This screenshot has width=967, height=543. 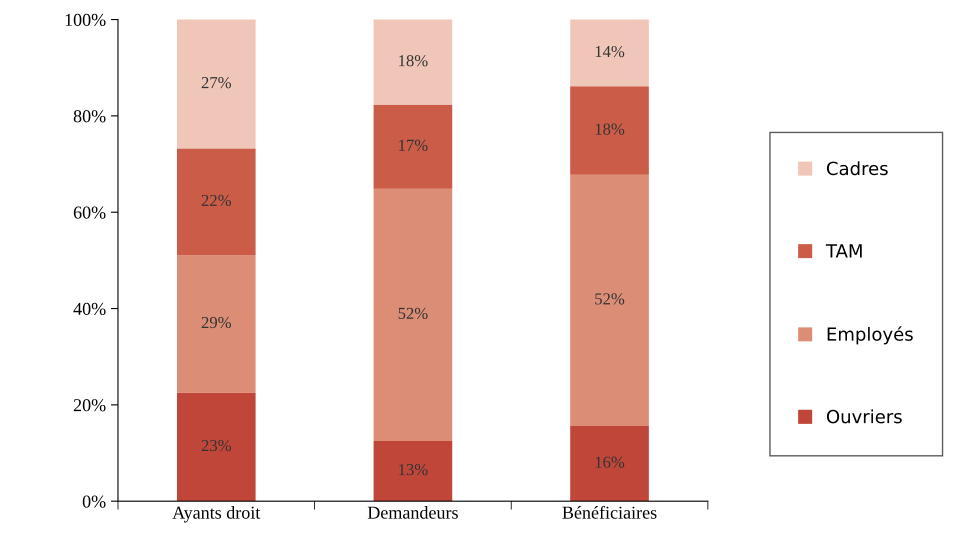 I want to click on x-tick-label: Bénéficiaires, so click(x=609, y=512).